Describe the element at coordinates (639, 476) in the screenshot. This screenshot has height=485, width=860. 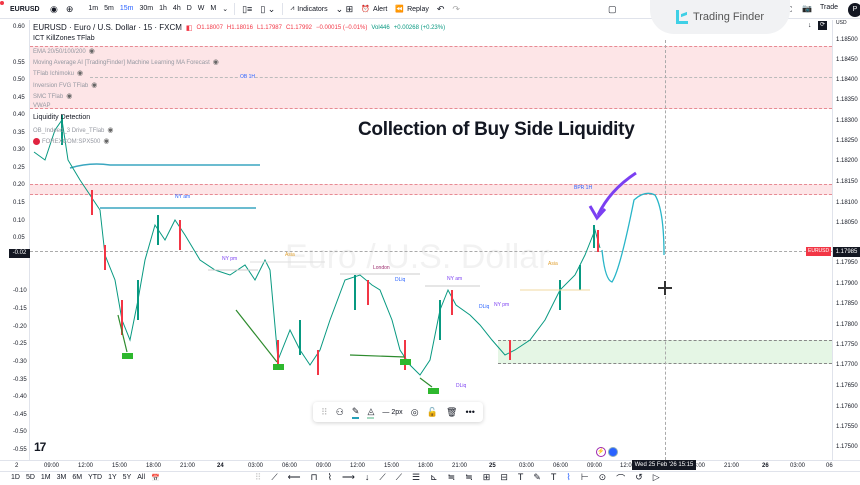
I see `curve-icon: ↺` at that location.